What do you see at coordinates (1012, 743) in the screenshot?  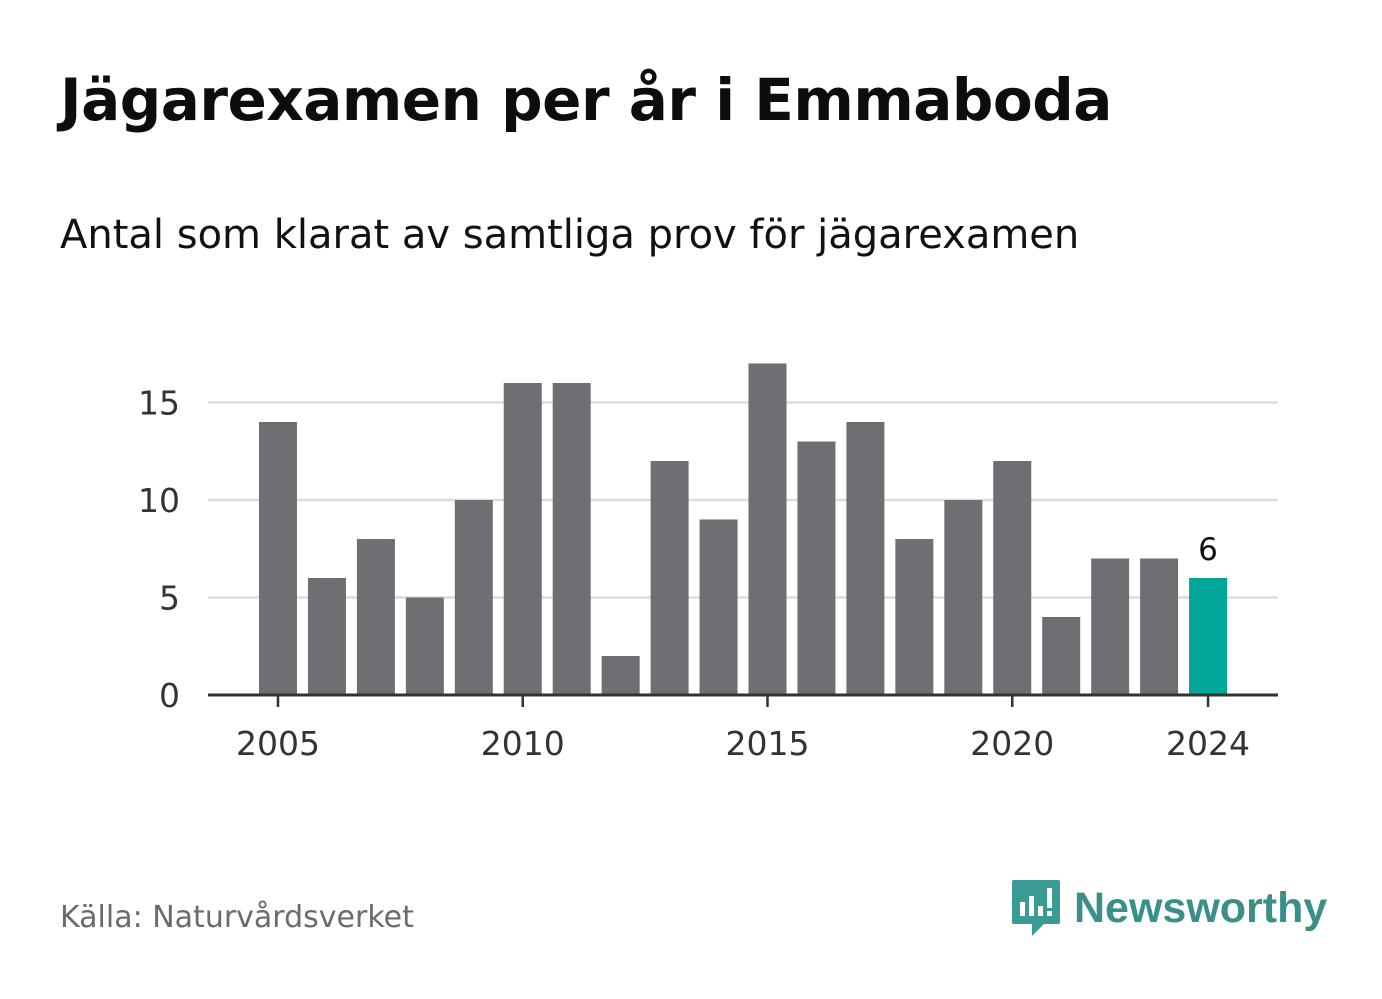 I see `x-tick-label: 2020` at bounding box center [1012, 743].